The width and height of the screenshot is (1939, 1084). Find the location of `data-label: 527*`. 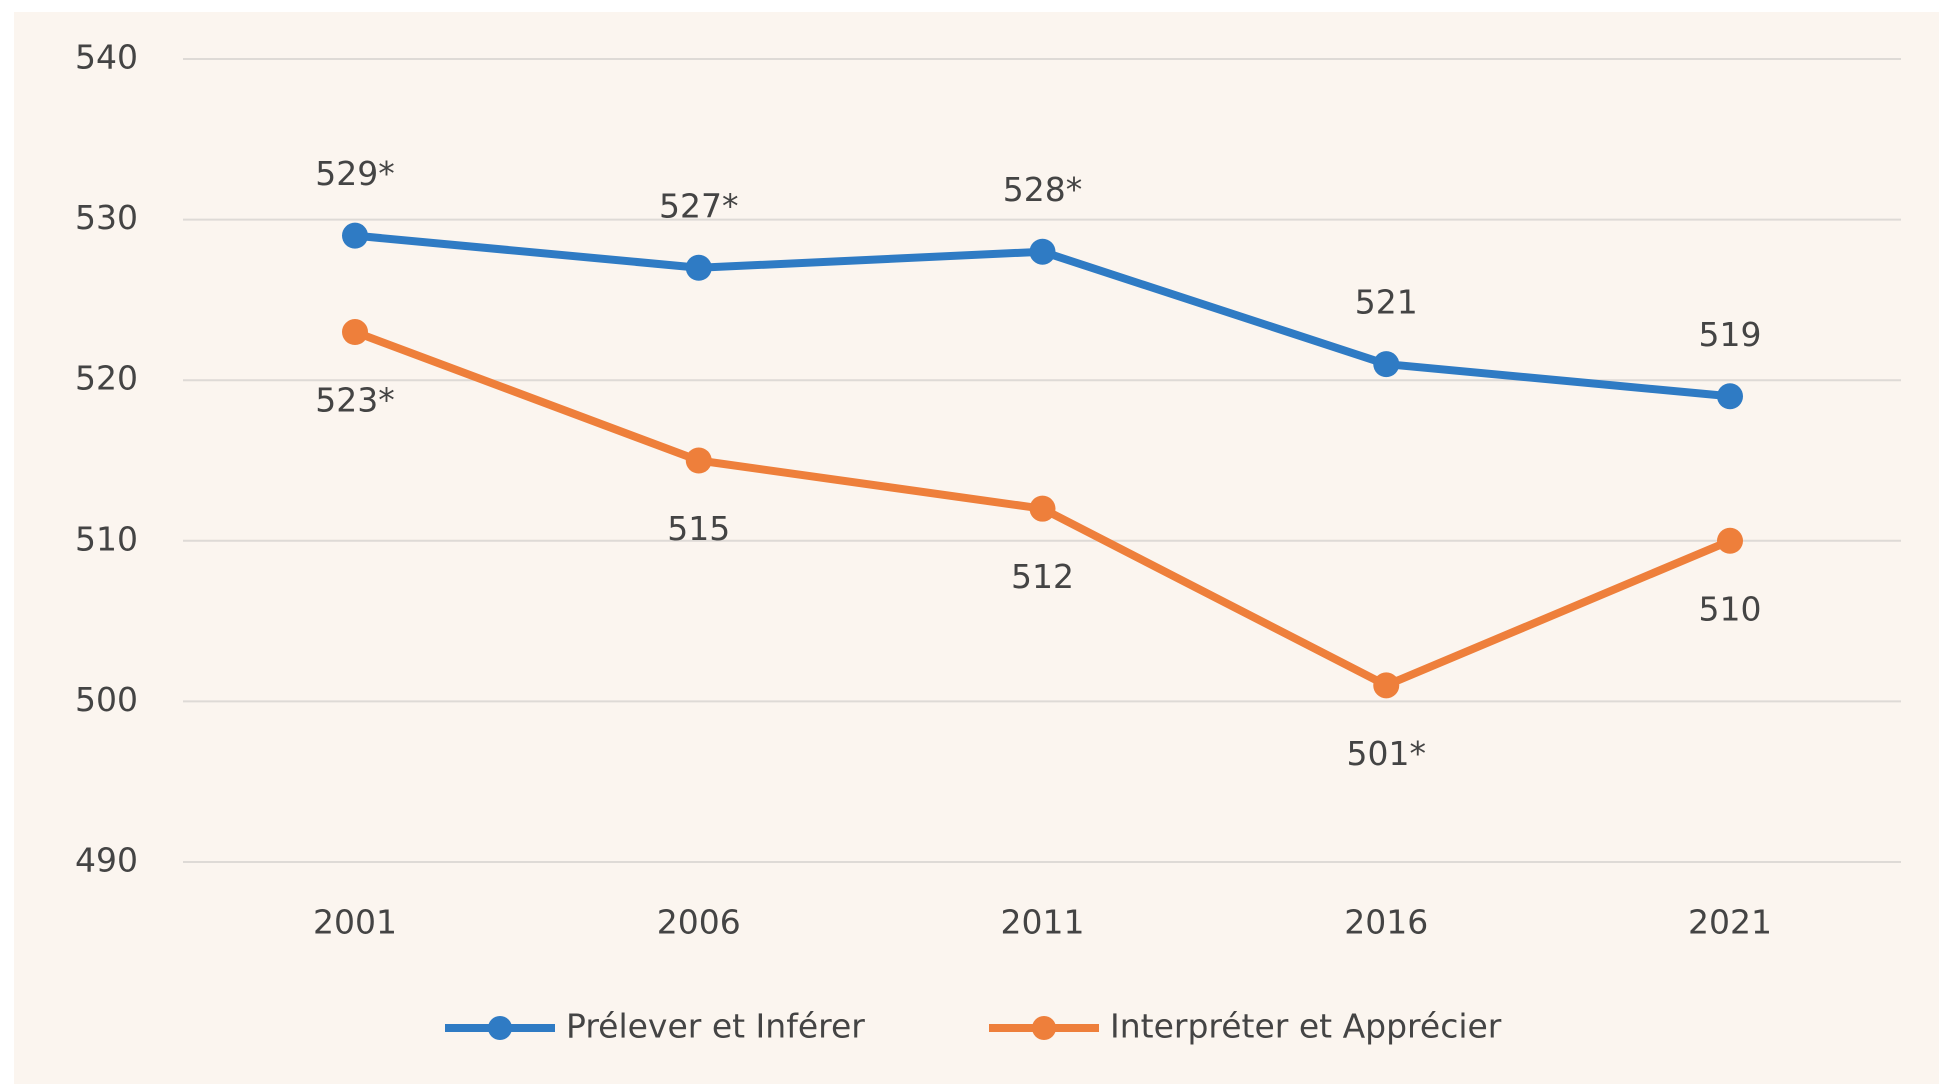

data-label: 527* is located at coordinates (699, 205).